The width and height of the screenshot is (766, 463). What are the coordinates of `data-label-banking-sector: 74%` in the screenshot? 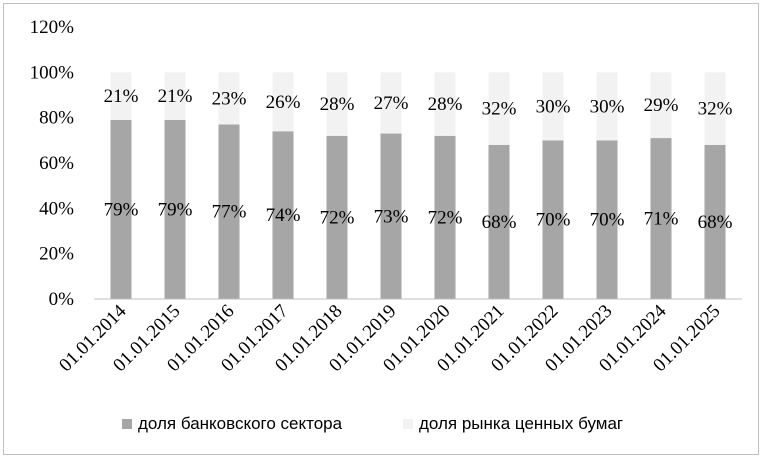 It's located at (283, 215).